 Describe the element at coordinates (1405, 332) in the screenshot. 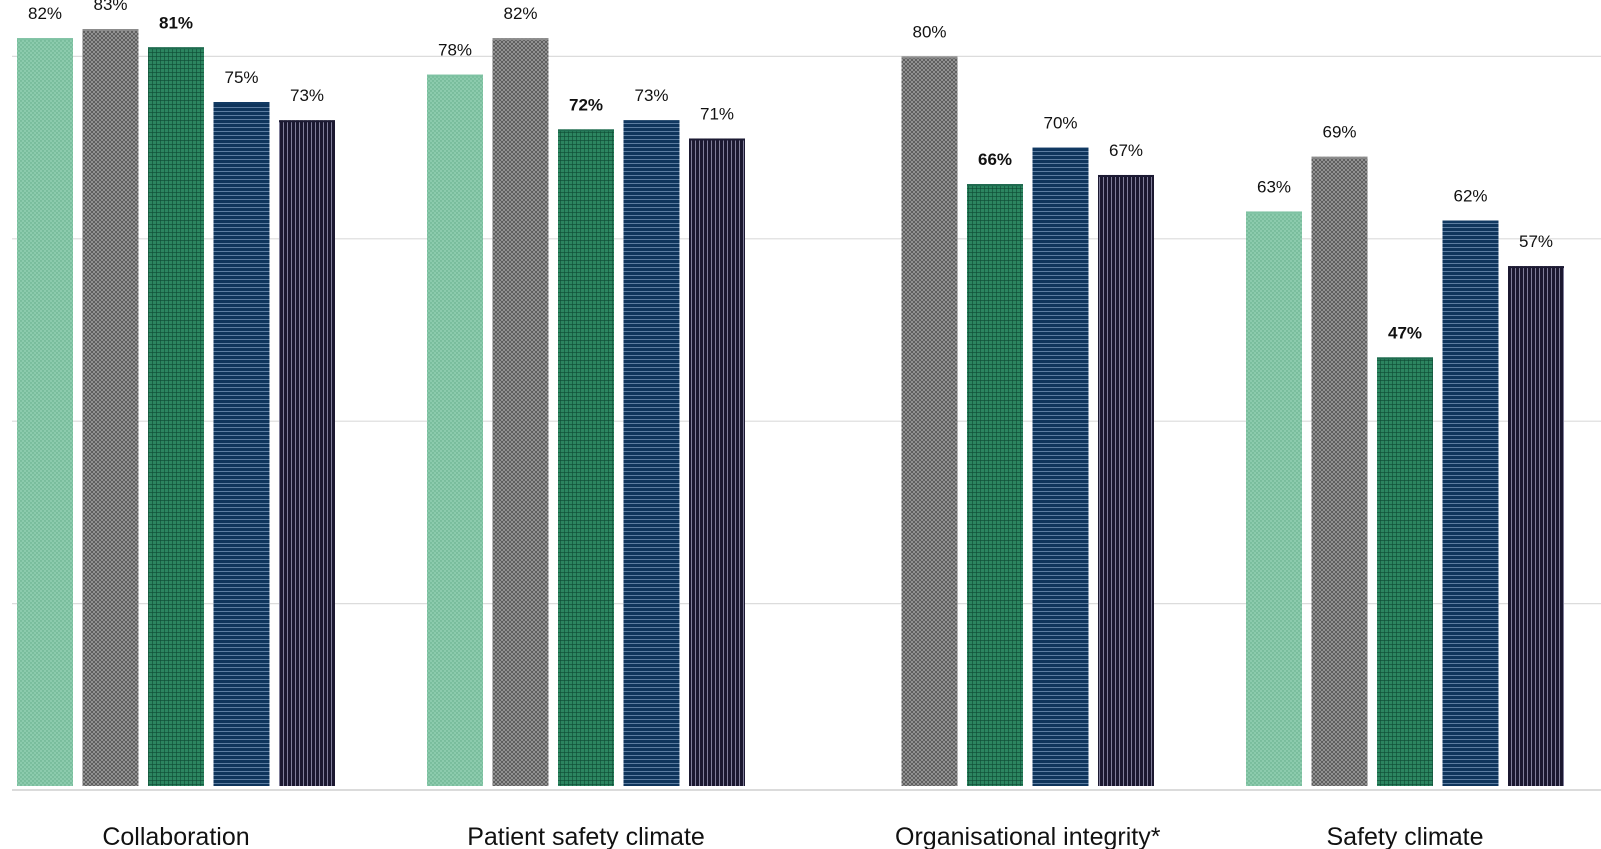

I see `data-label: 47%` at that location.